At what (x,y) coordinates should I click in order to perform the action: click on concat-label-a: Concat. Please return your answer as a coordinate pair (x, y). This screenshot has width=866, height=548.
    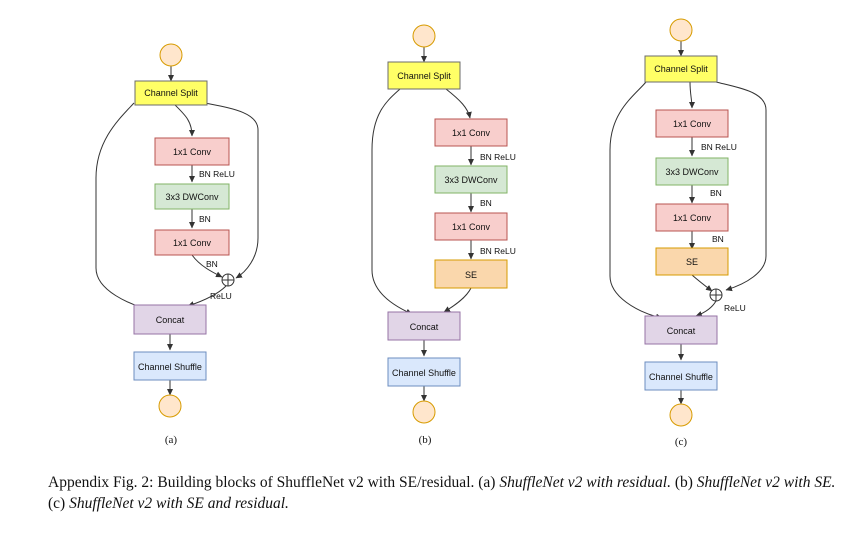
    Looking at the image, I should click on (170, 320).